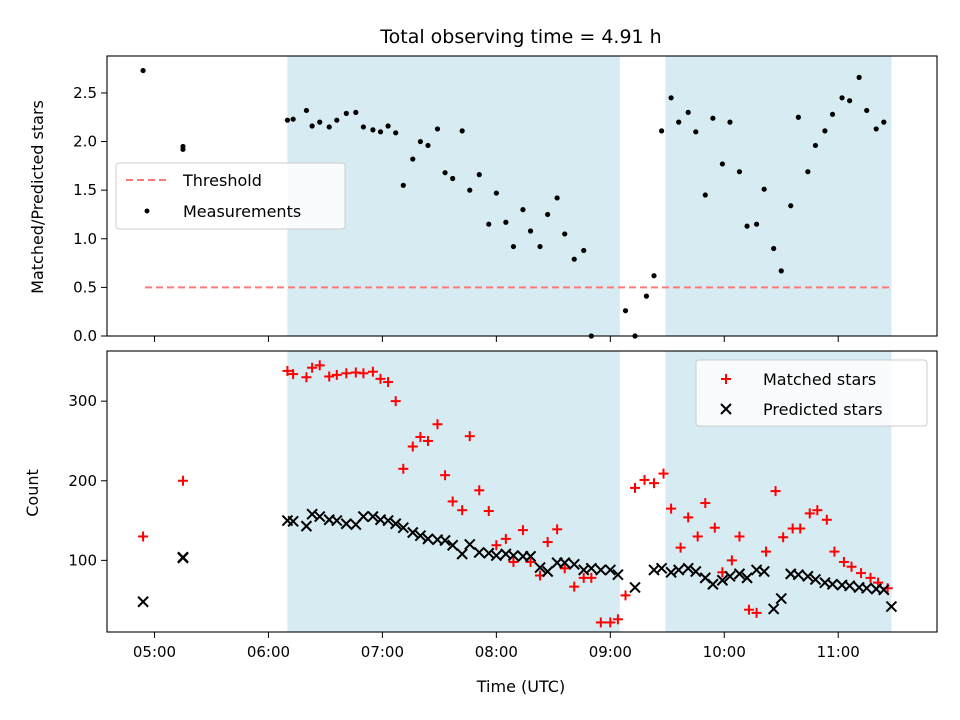 This screenshot has height=720, width=960. What do you see at coordinates (496, 652) in the screenshot?
I see `x-tick-label: 08:00` at bounding box center [496, 652].